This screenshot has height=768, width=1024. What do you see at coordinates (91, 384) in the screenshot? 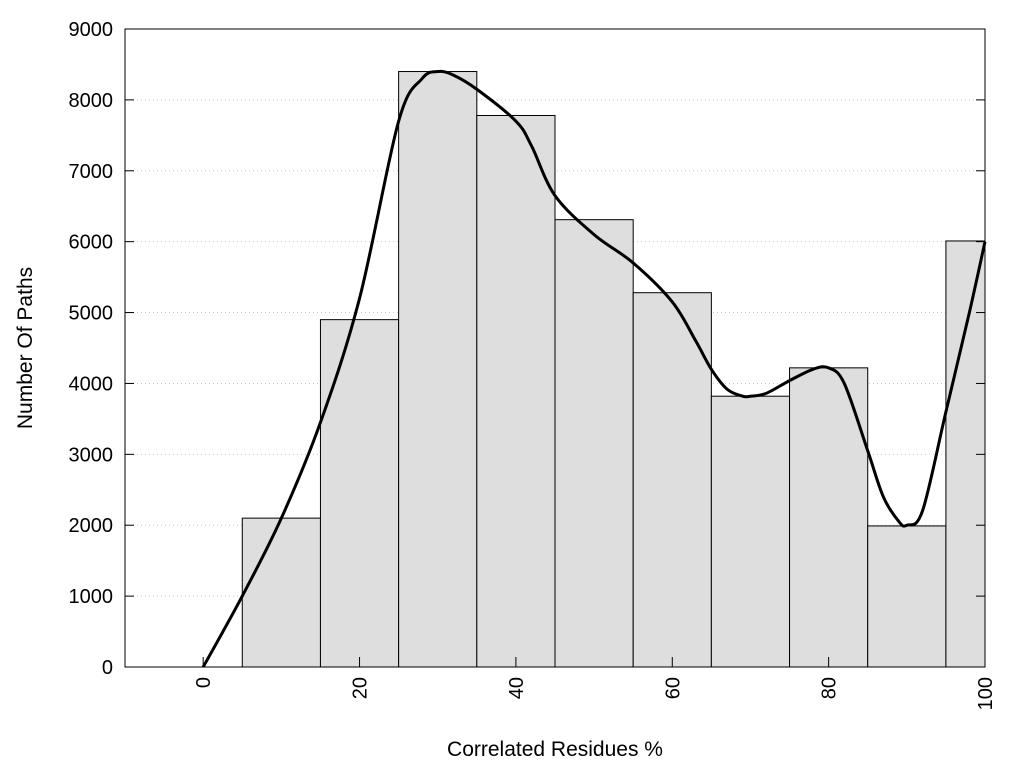
I see `y-tick-label: 4000` at bounding box center [91, 384].